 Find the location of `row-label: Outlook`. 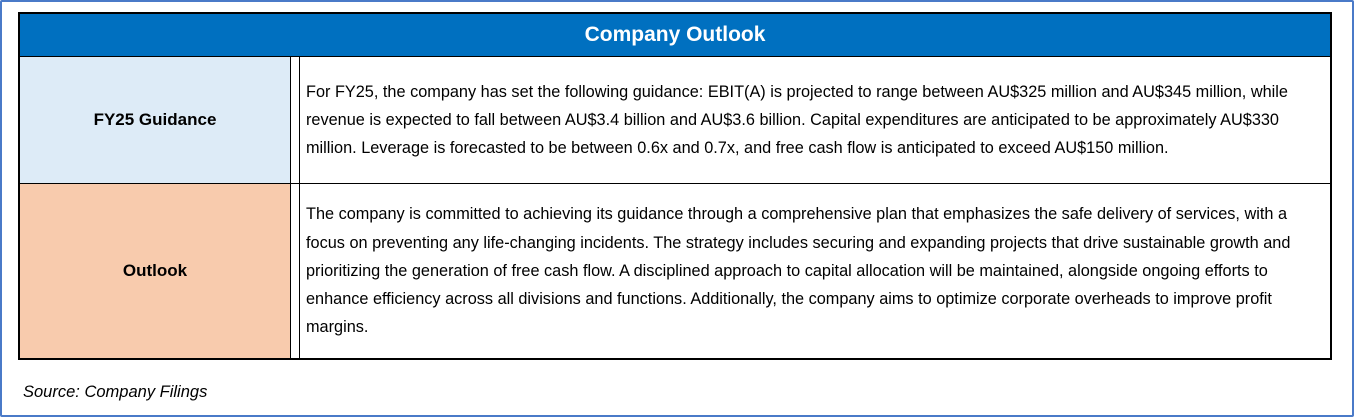

row-label: Outlook is located at coordinates (154, 271).